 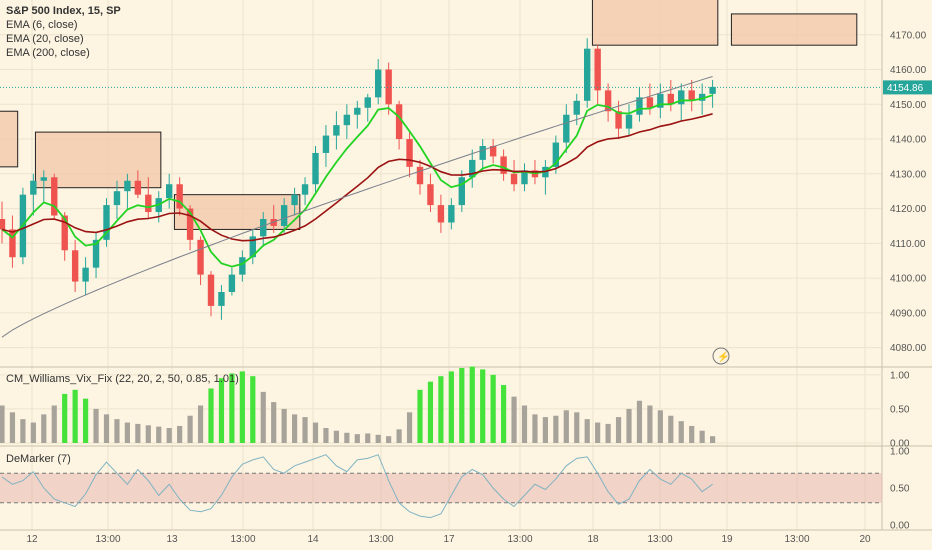 I want to click on lightning-glyph: ⚡, so click(x=723, y=356).